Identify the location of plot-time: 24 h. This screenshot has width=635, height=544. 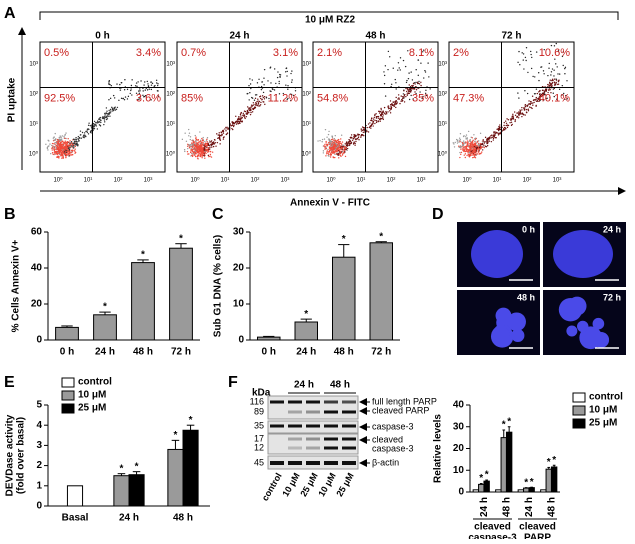
(239, 36).